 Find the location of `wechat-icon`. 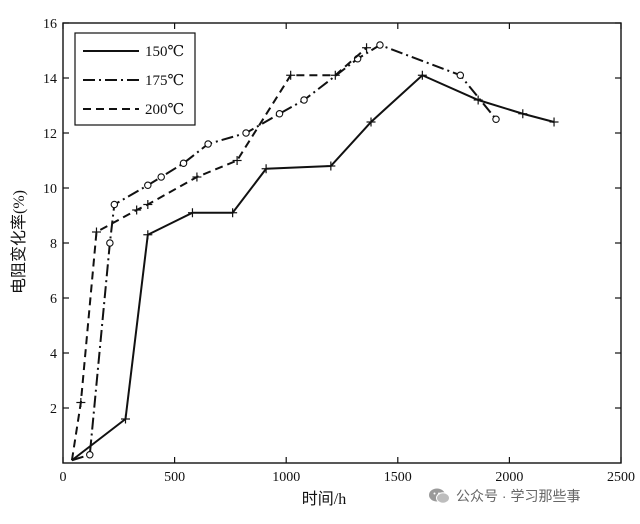

wechat-icon is located at coordinates (439, 496).